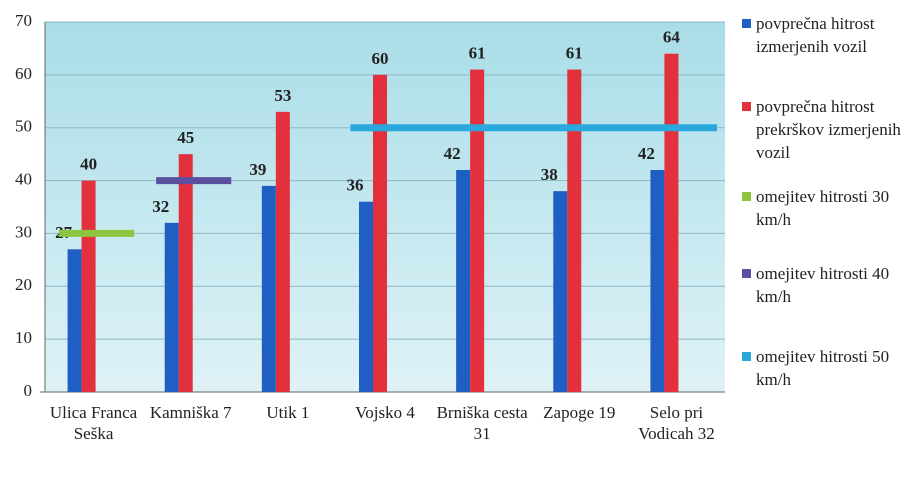  What do you see at coordinates (385, 412) in the screenshot?
I see `x-tick-label: Vojsko 4` at bounding box center [385, 412].